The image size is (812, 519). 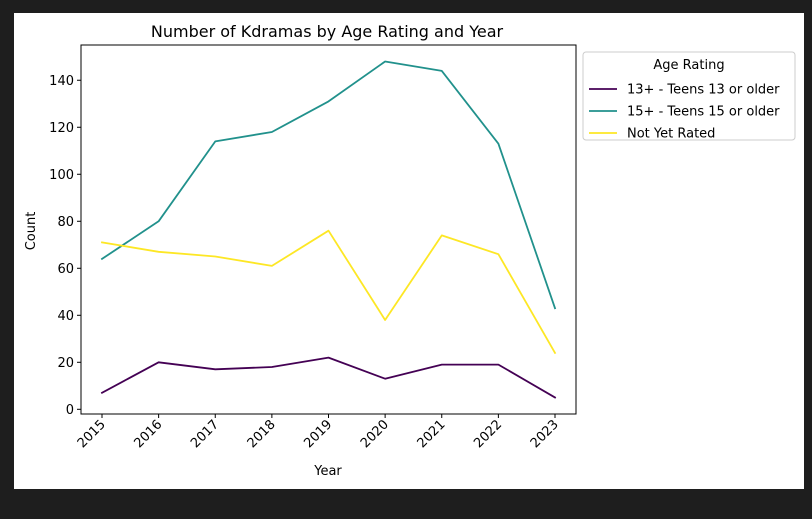 I want to click on y-tick-label: 0, so click(x=70, y=410).